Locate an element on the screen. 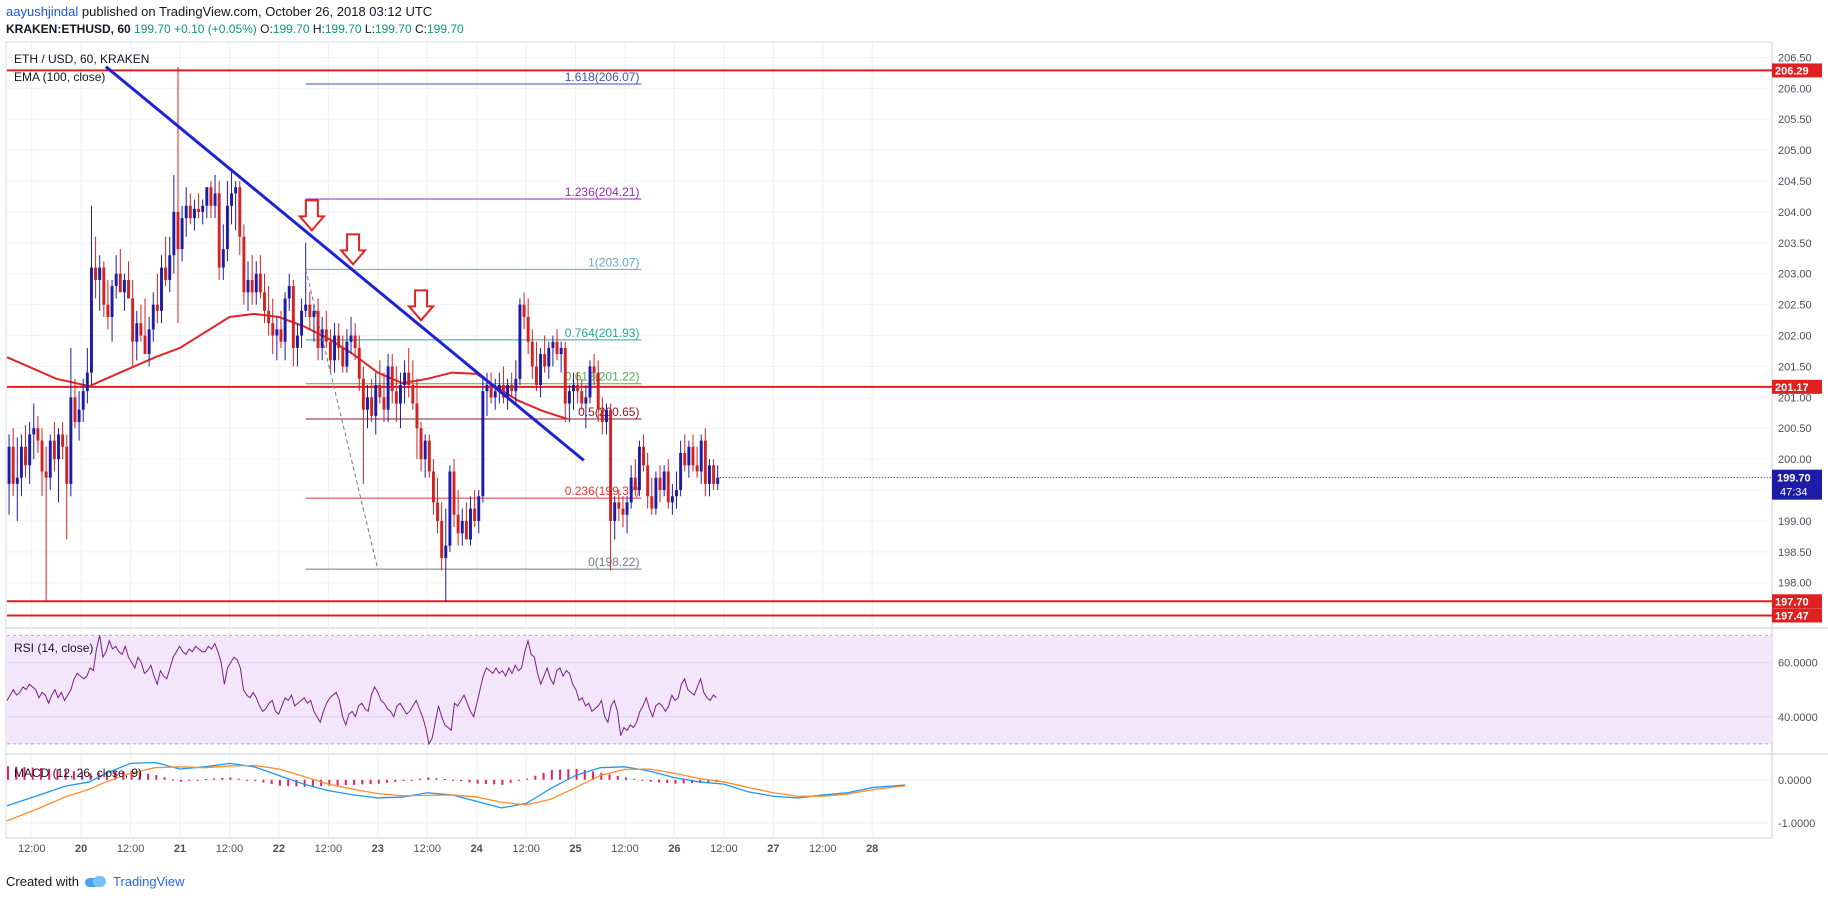 The width and height of the screenshot is (1828, 899). rsi-pane-title: RSI (14, close) is located at coordinates (54, 648).